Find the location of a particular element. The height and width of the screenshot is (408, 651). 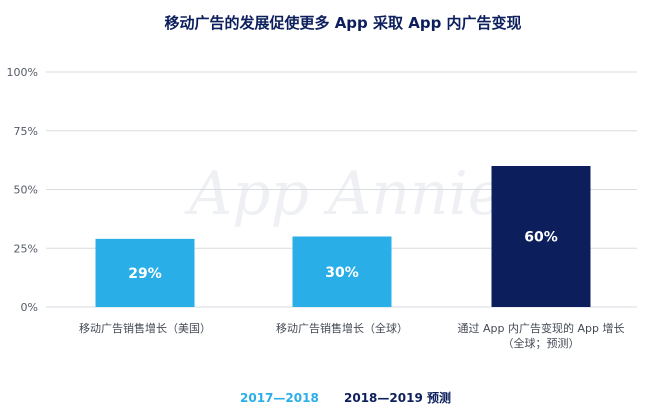

legend: 2017—2018 2018—2019 预测 is located at coordinates (345, 397).